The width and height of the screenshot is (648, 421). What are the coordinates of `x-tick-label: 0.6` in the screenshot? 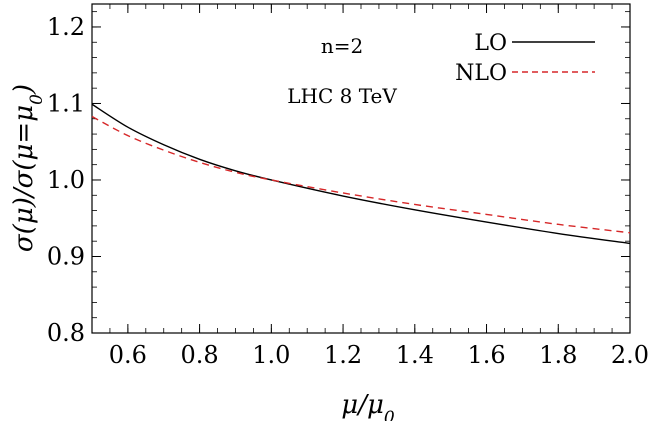 It's located at (128, 355).